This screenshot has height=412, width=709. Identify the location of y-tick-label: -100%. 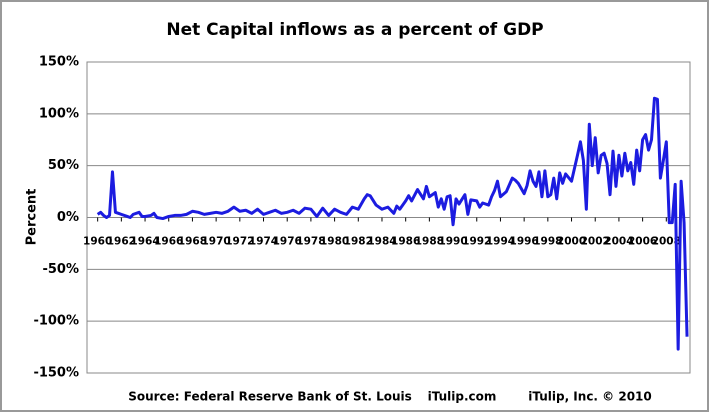
(56, 321).